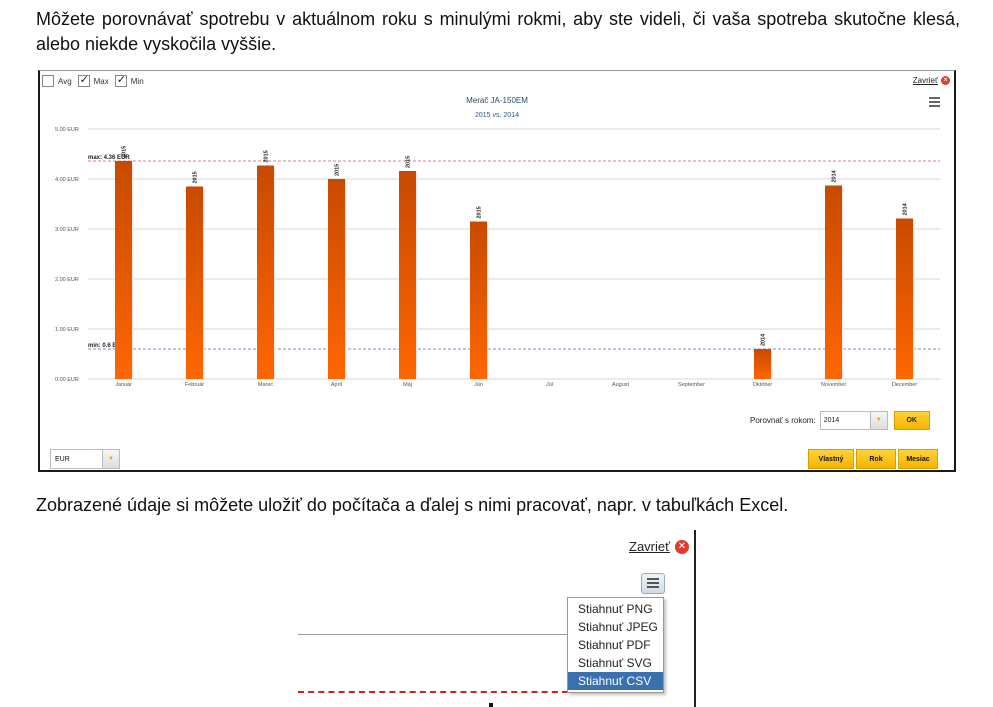 This screenshot has width=993, height=707. I want to click on export-menu-button, so click(653, 583).